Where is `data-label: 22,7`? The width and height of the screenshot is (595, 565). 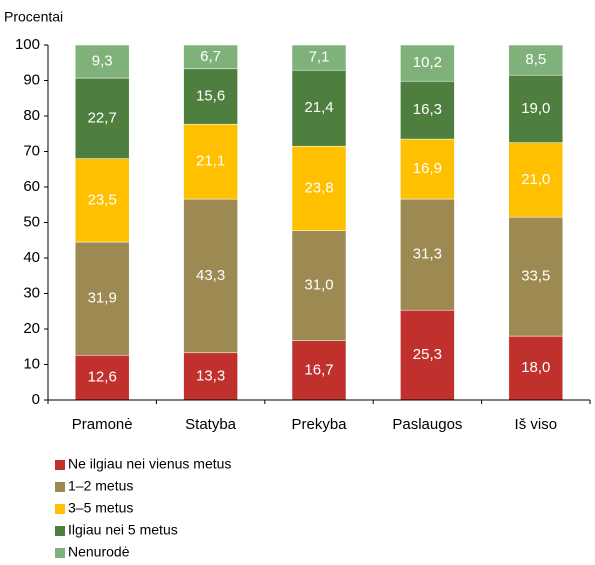
data-label: 22,7 is located at coordinates (102, 117).